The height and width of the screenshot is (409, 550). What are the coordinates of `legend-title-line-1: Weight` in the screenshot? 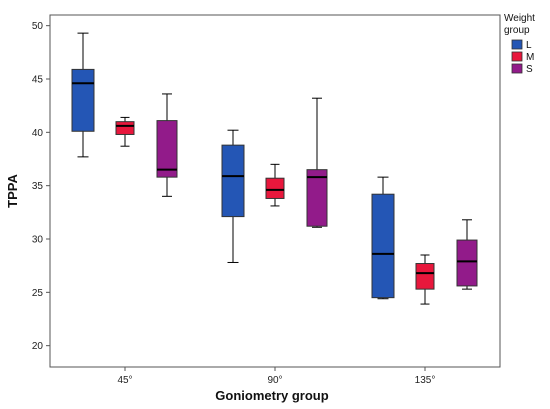 It's located at (519, 18).